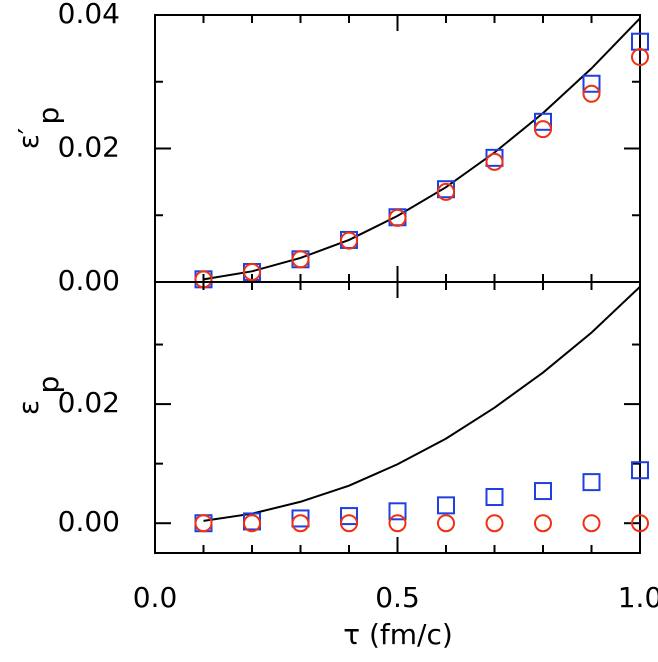 The width and height of the screenshot is (658, 662). What do you see at coordinates (89, 15) in the screenshot?
I see `y-tick-label: 0.04` at bounding box center [89, 15].